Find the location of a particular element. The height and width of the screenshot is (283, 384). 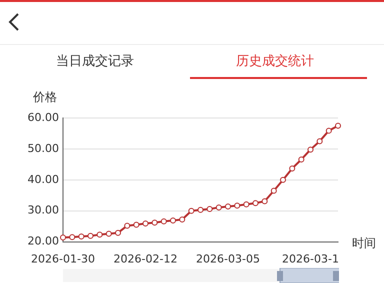

text: 历史成交统计 is located at coordinates (275, 61).